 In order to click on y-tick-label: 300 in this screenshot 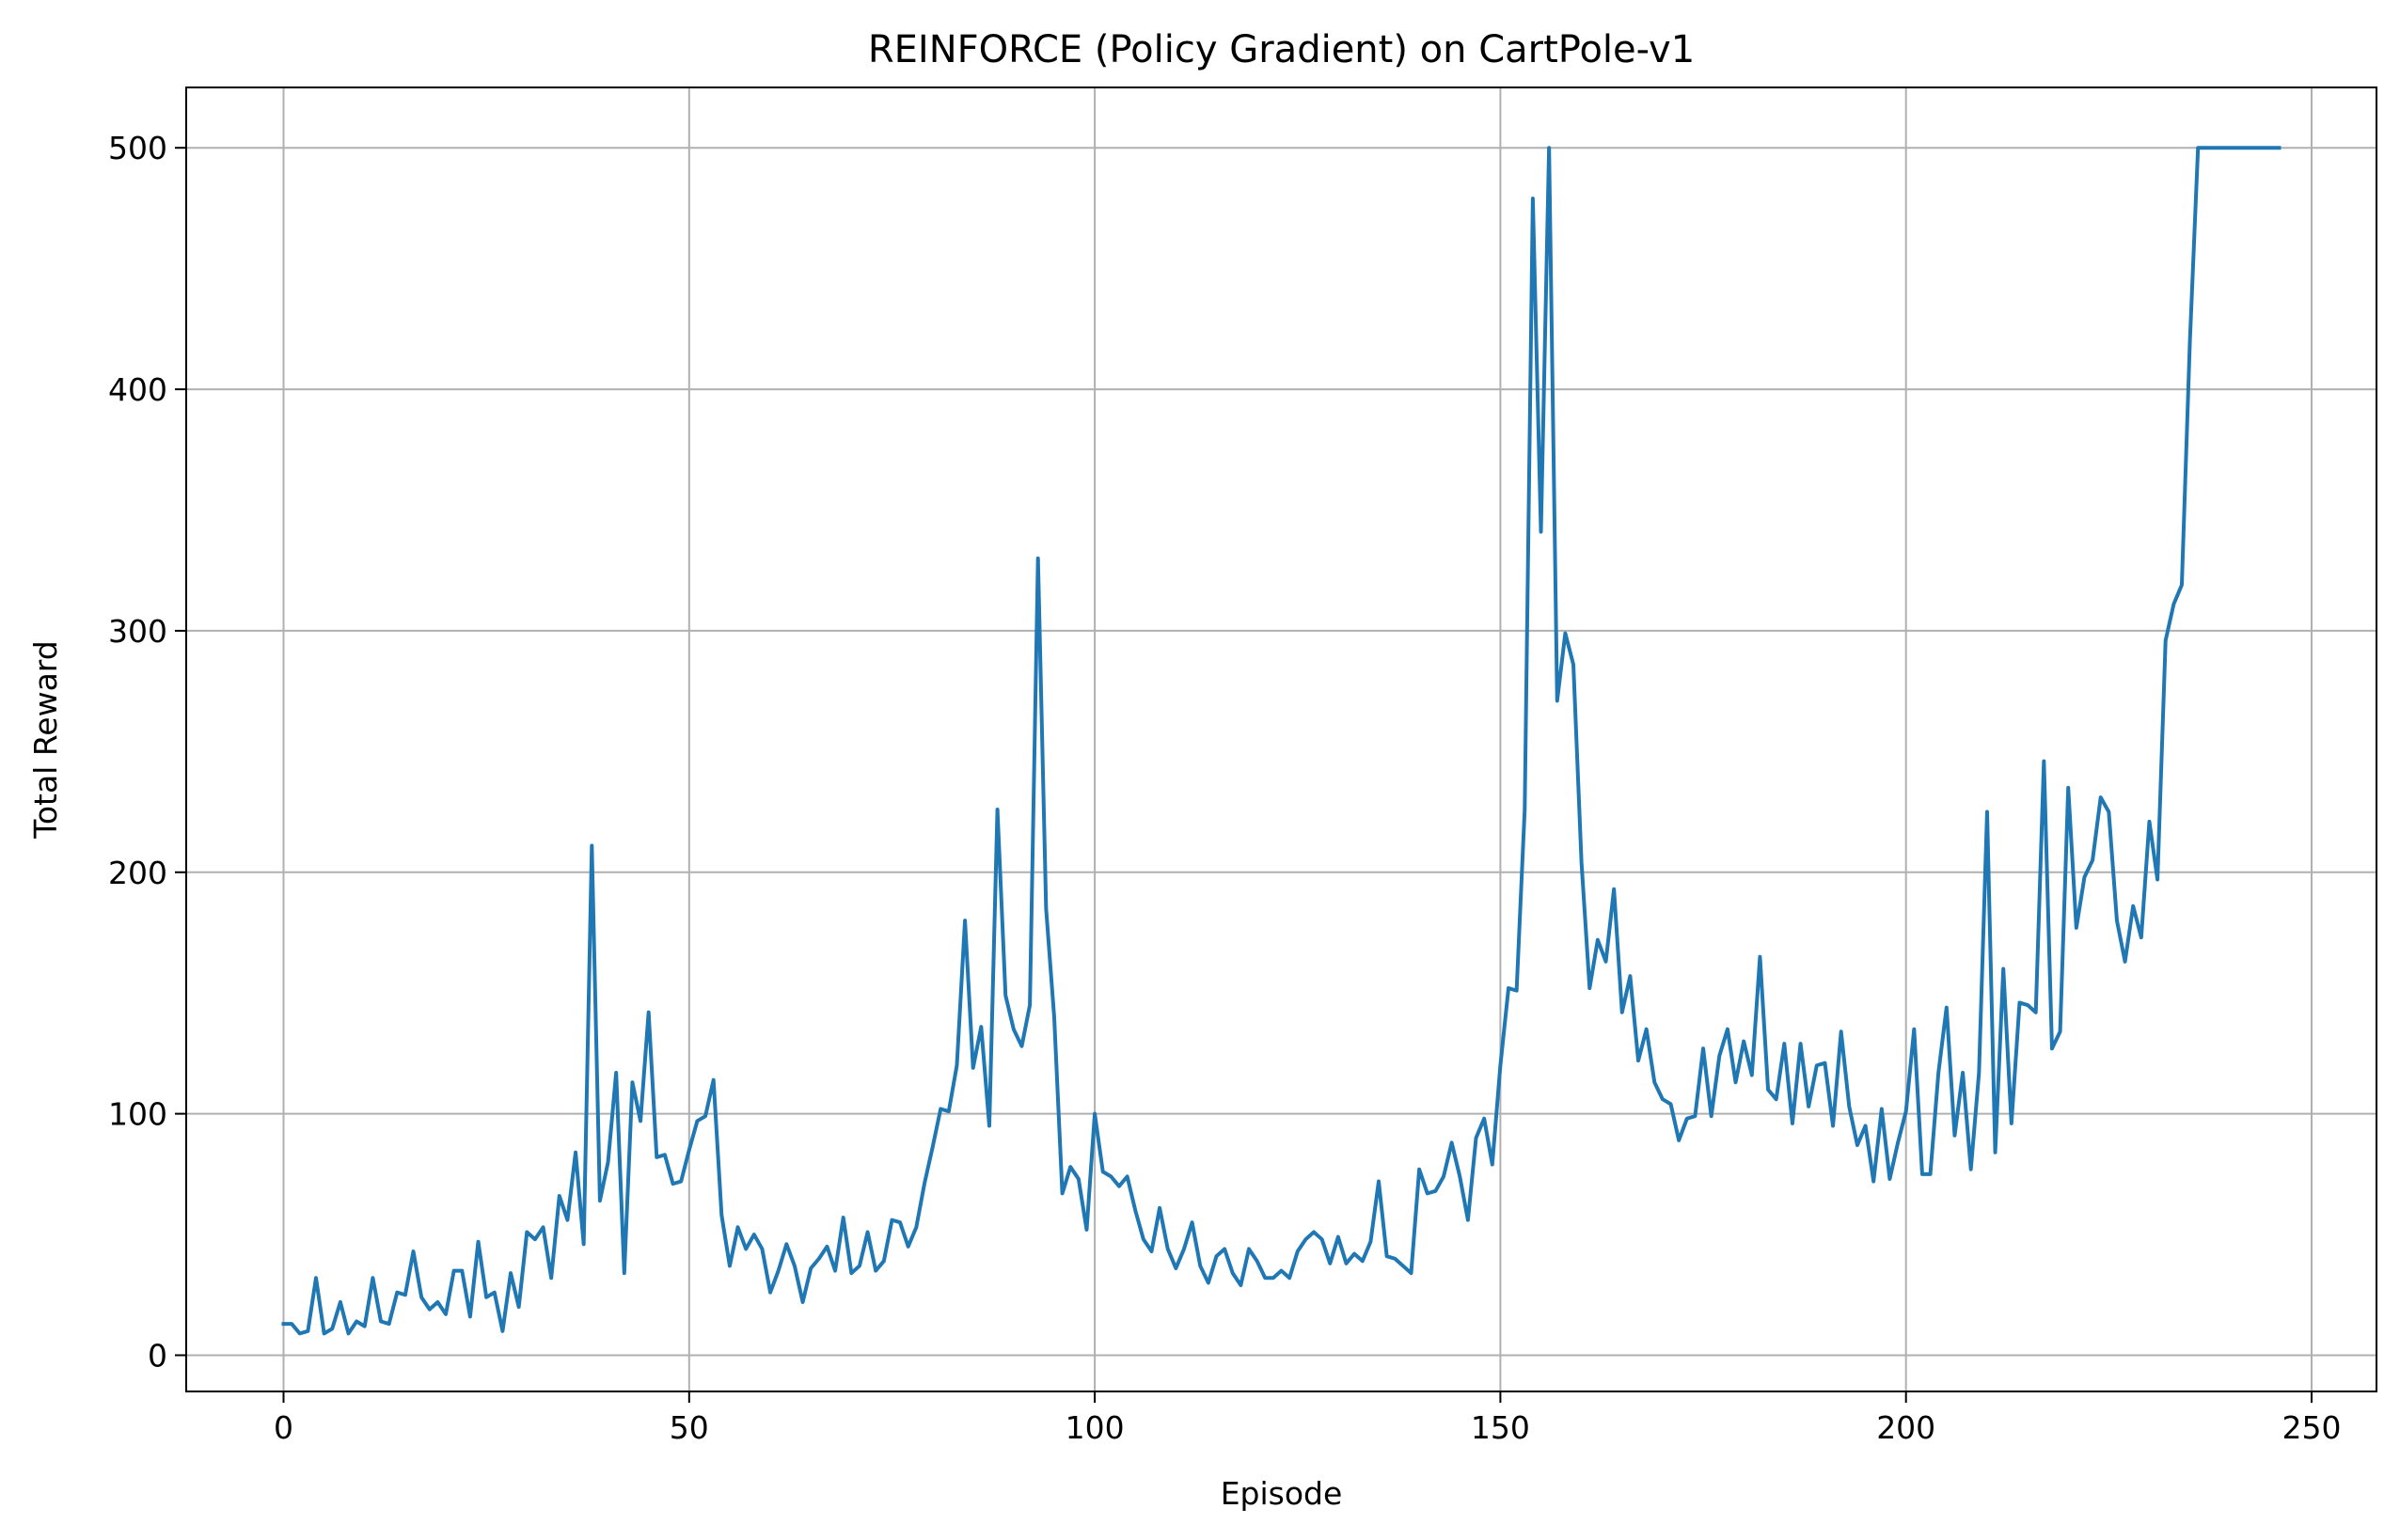, I will do `click(137, 631)`.